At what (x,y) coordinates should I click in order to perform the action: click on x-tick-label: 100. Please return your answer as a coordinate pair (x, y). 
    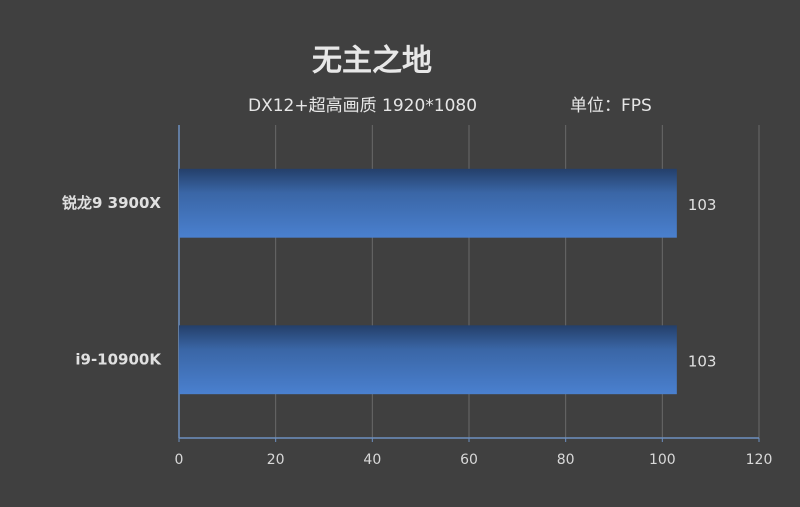
    Looking at the image, I should click on (662, 460).